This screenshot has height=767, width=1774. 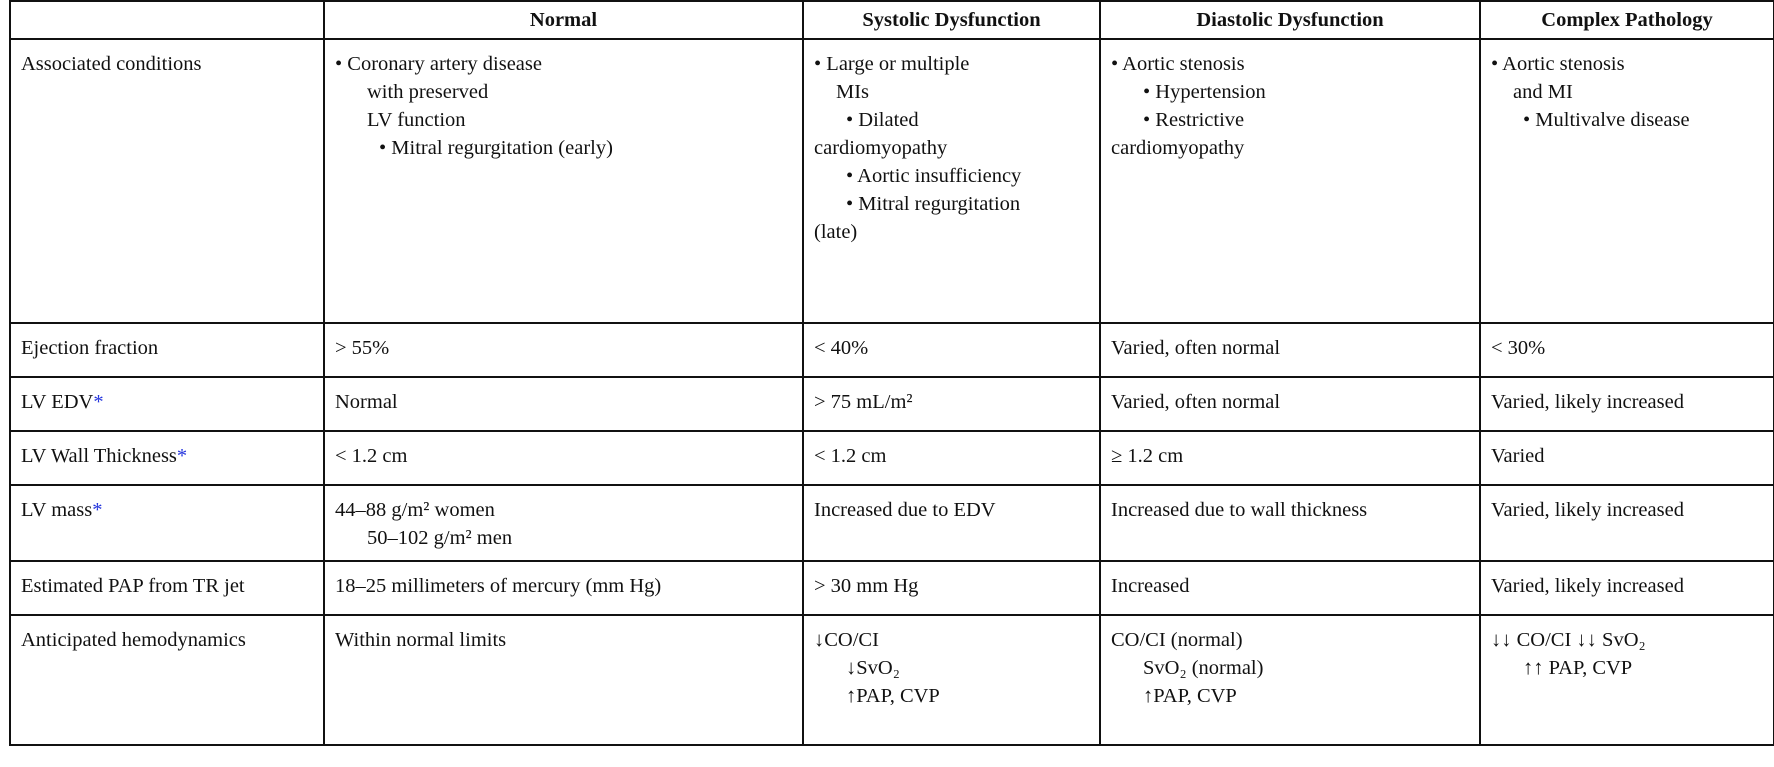 I want to click on header-cell-diastolic: Diastolic Dysfunction, so click(x=1290, y=20).